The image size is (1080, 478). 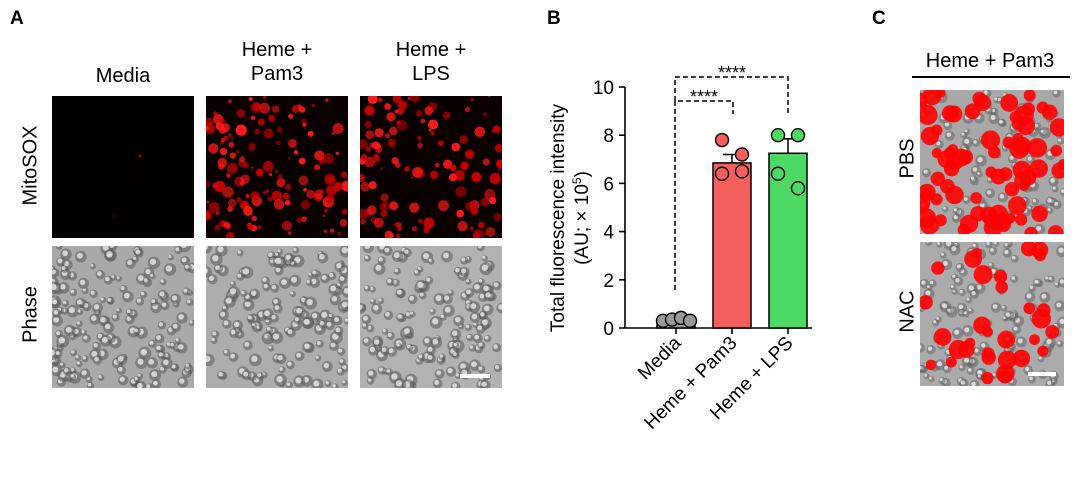 I want to click on y-tick-label: 0, so click(x=608, y=329).